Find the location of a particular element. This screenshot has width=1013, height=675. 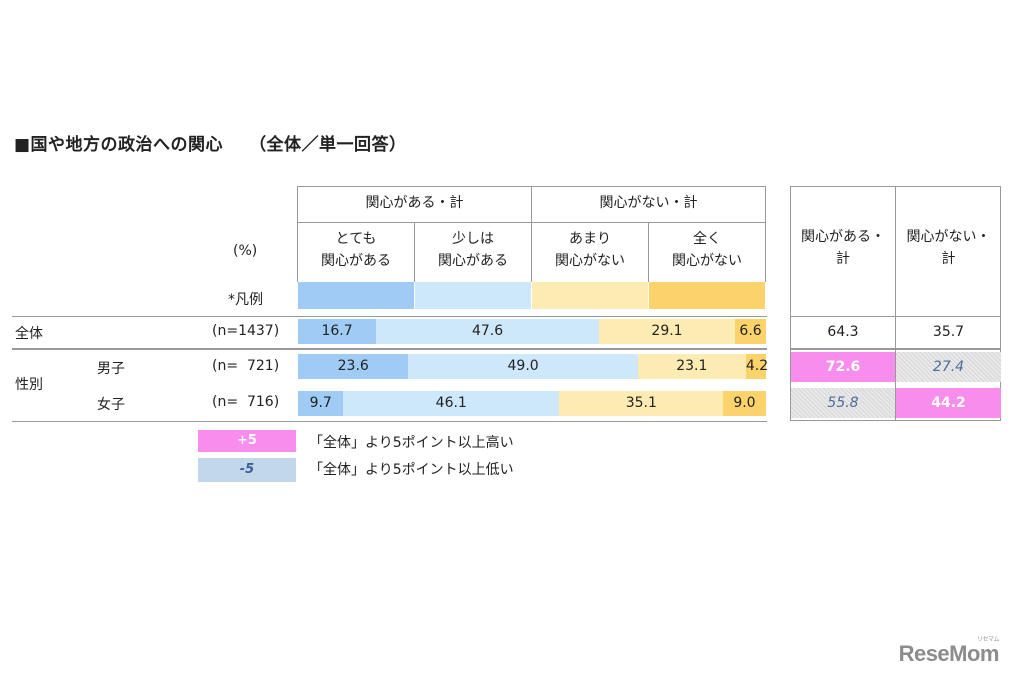

row-divider-section is located at coordinates (389, 349).